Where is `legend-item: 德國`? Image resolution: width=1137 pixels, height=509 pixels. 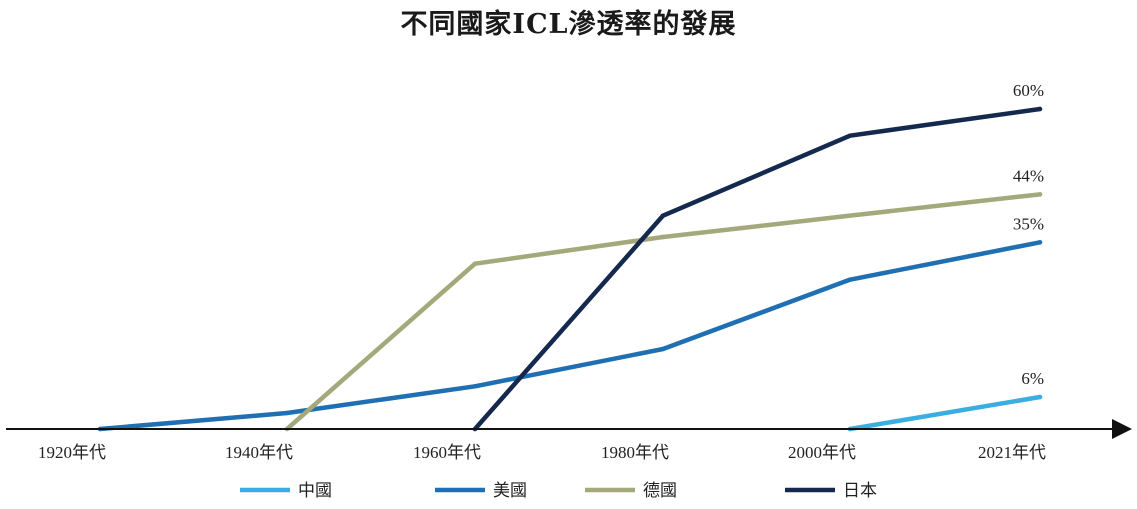 legend-item: 德國 is located at coordinates (631, 491).